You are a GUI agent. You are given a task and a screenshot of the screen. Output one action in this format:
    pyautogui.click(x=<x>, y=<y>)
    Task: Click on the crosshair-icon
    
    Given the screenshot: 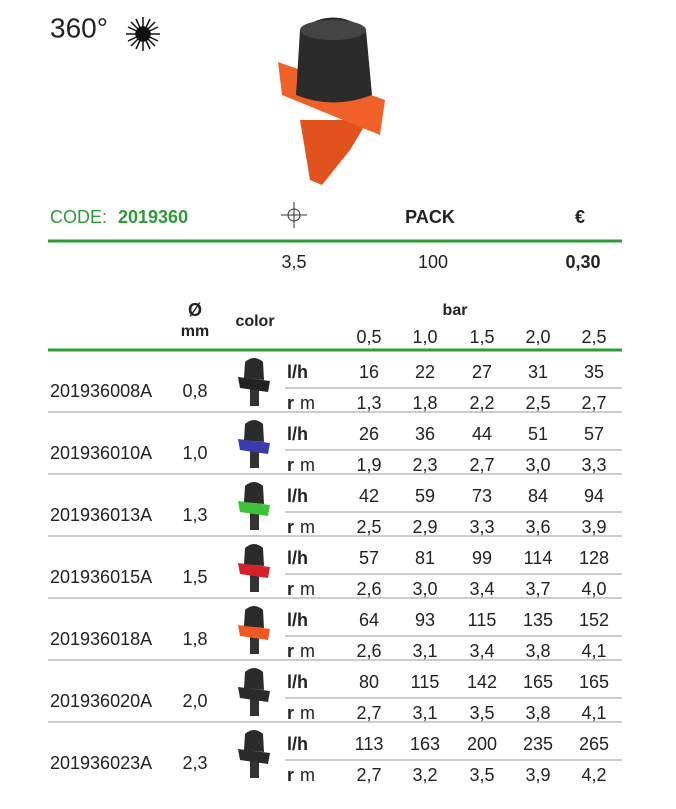 What is the action you would take?
    pyautogui.click(x=294, y=215)
    